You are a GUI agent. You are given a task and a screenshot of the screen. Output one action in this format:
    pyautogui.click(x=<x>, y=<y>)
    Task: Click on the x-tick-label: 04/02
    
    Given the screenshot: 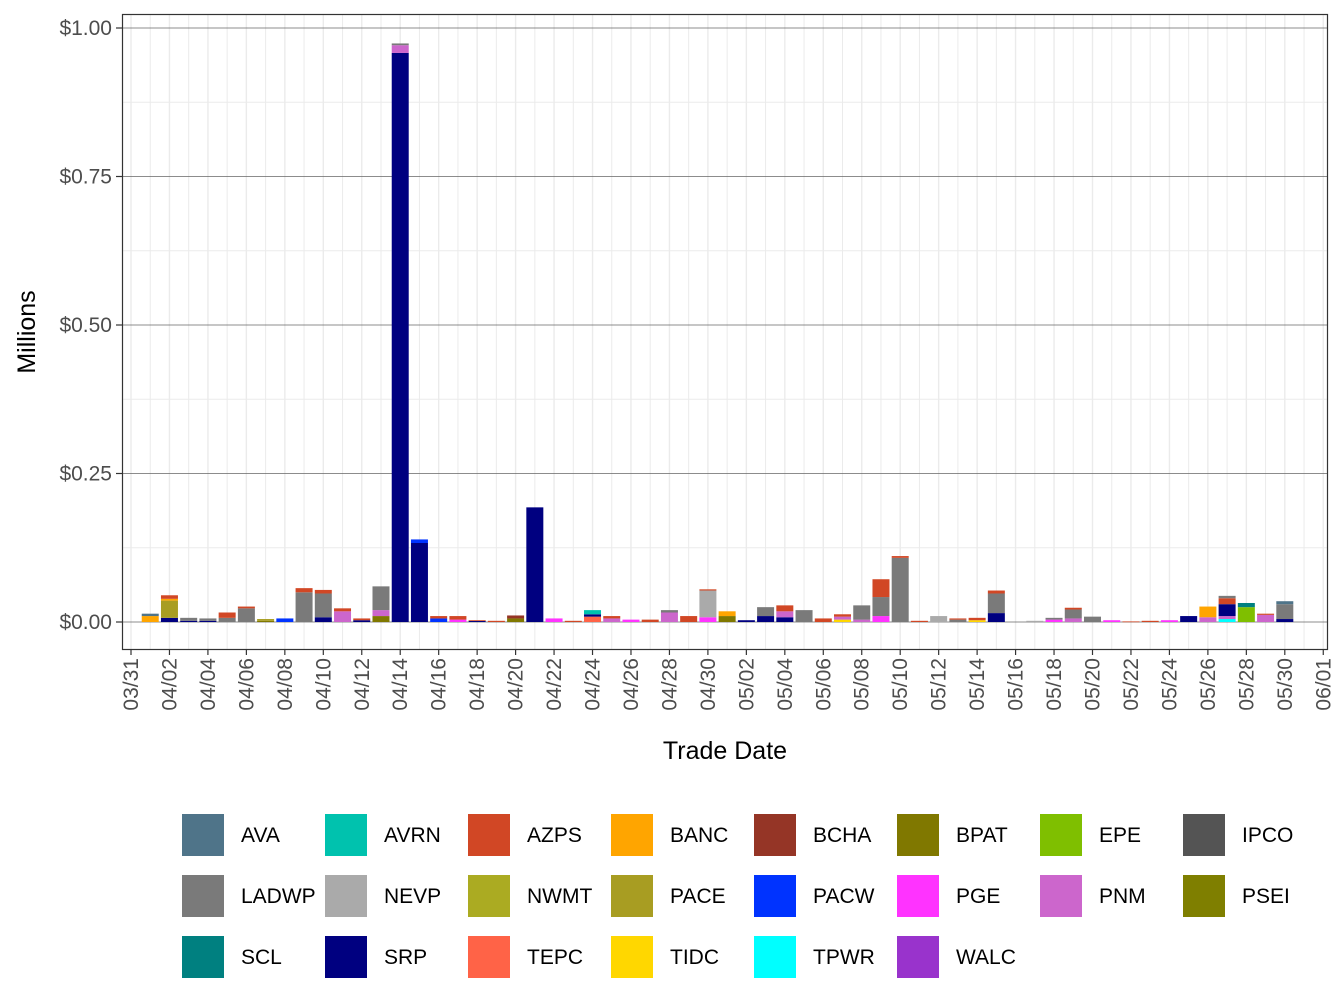 What is the action you would take?
    pyautogui.click(x=169, y=684)
    